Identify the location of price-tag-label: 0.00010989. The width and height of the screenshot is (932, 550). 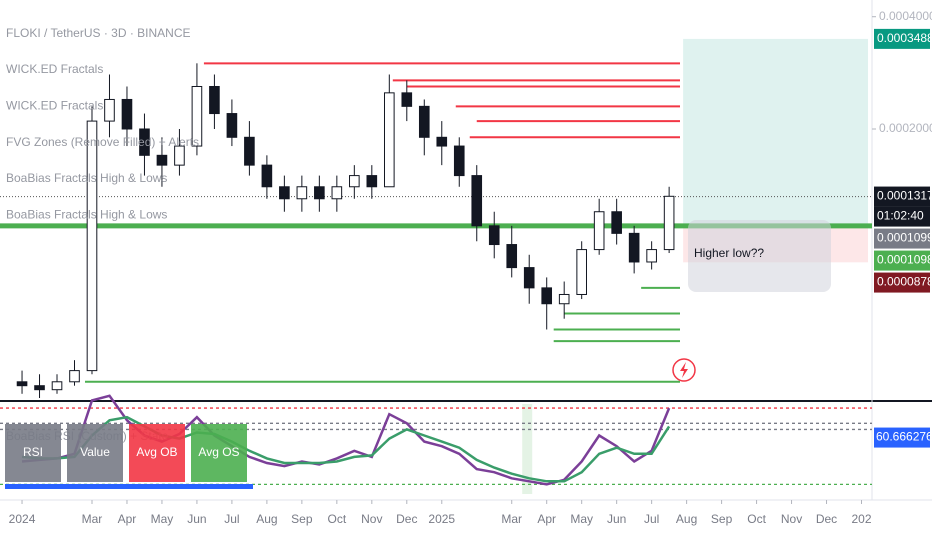
(904, 260).